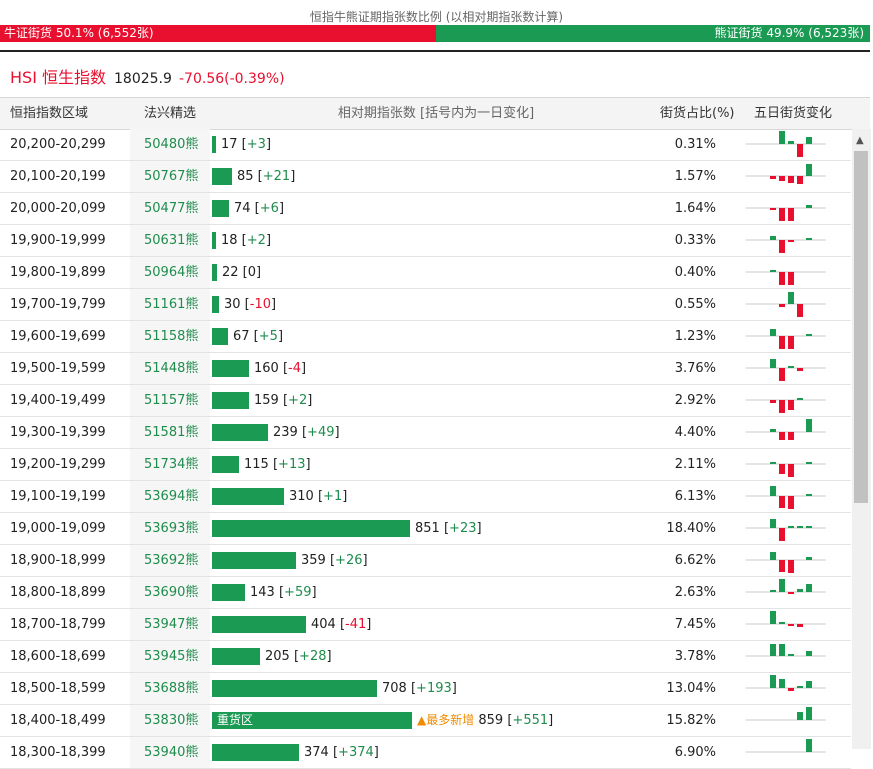 The height and width of the screenshot is (769, 873). Describe the element at coordinates (218, 33) in the screenshot. I see `bull-segment: 牛证街货 50.1% (6,552张)` at that location.